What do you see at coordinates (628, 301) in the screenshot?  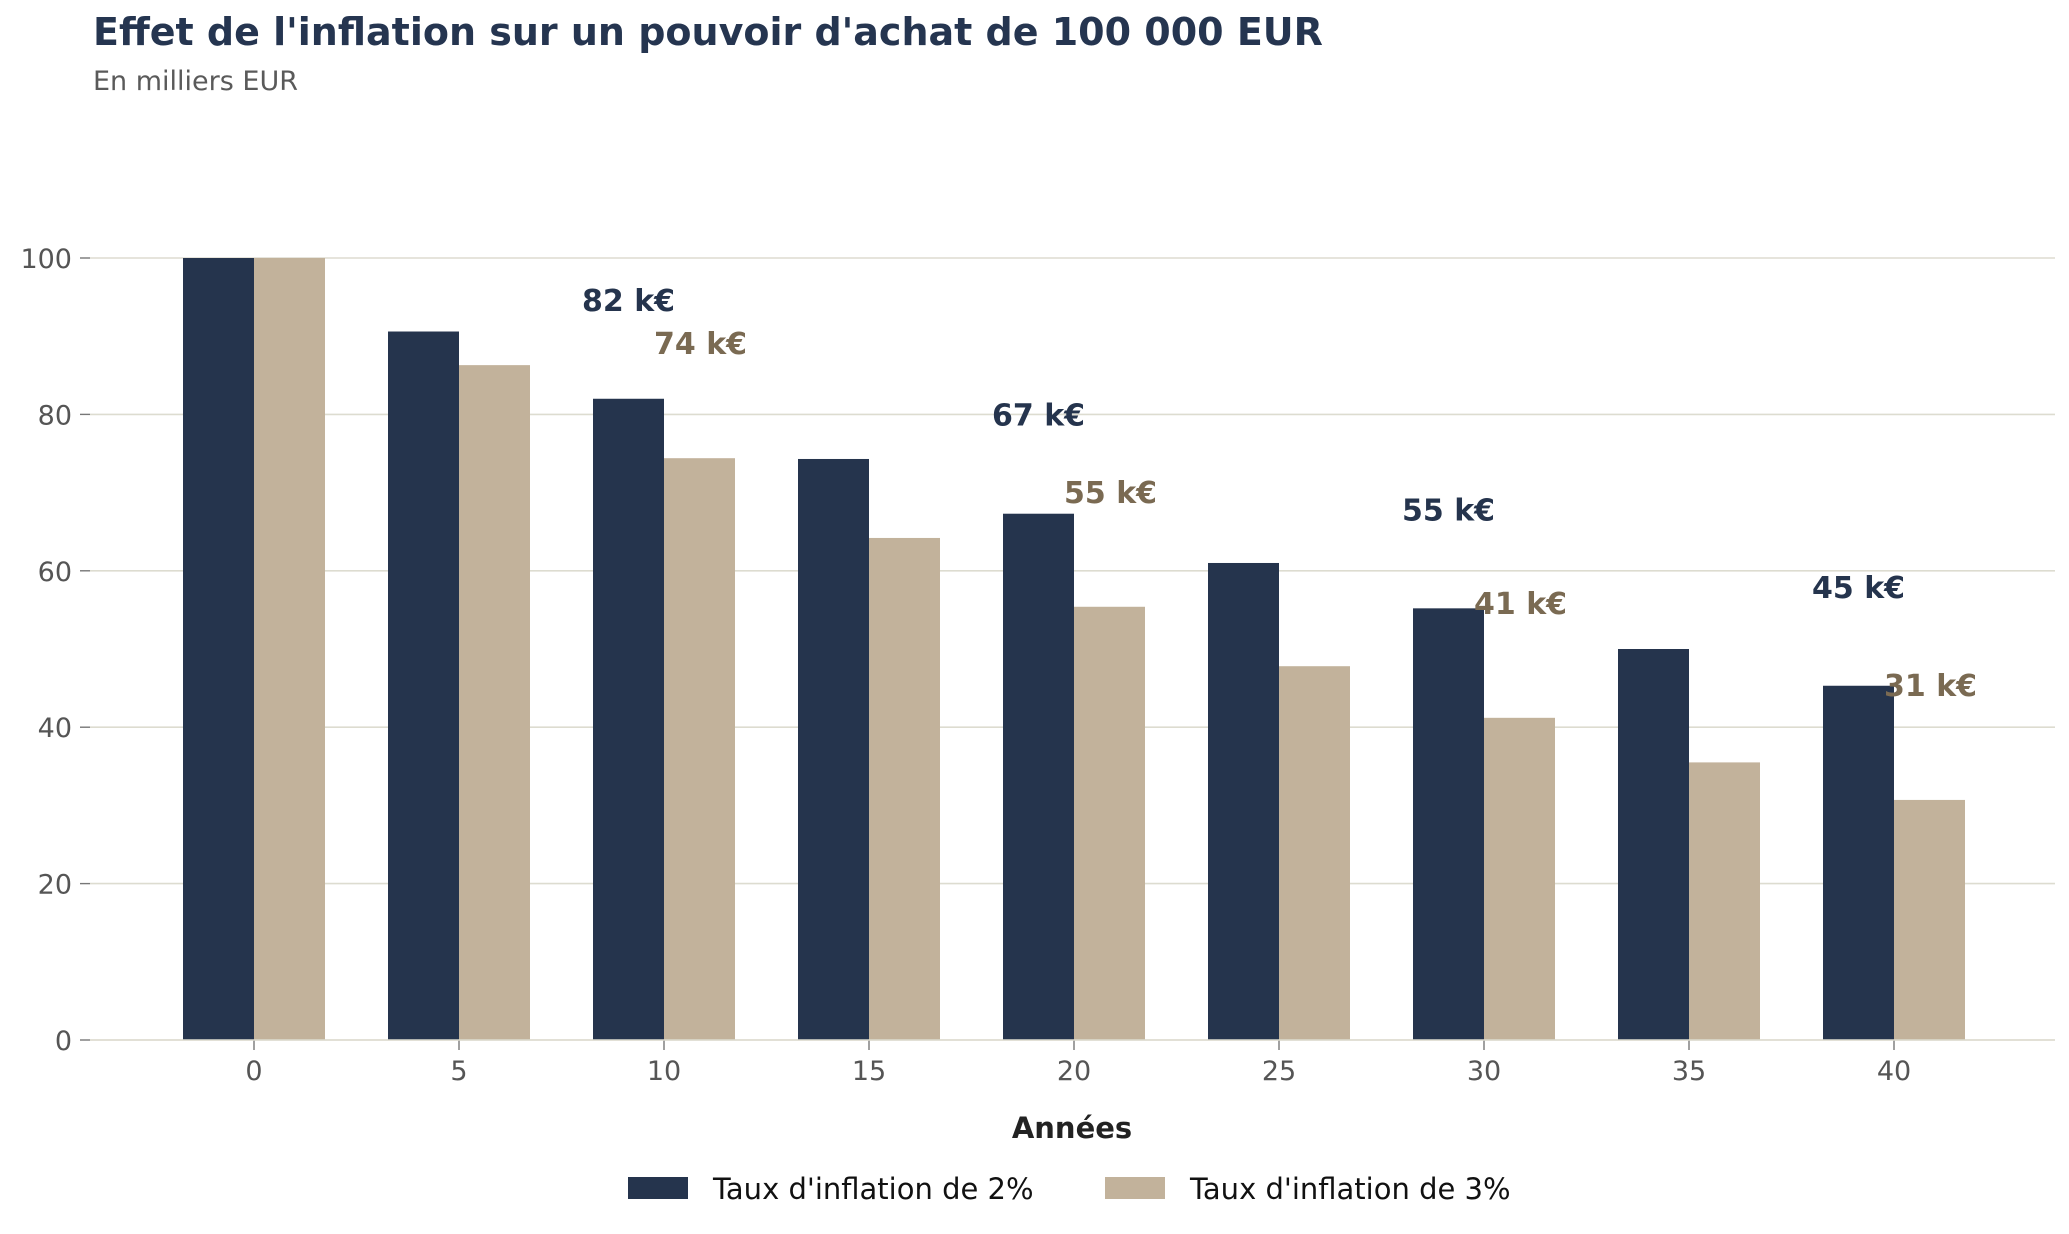 I see `data-label: 82 k€` at bounding box center [628, 301].